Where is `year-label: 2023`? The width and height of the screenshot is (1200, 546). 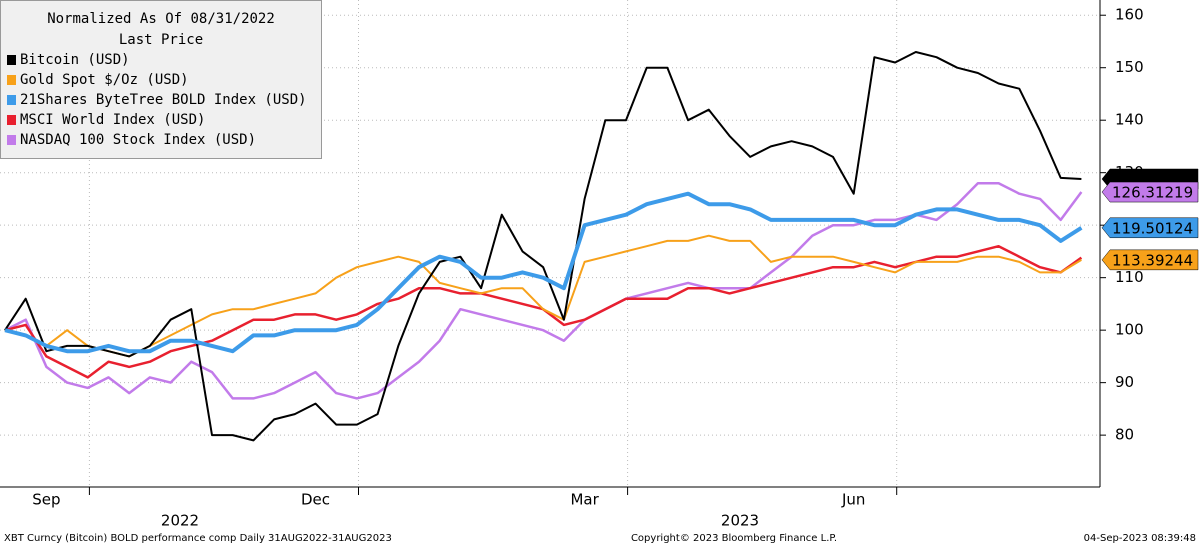 year-label: 2023 is located at coordinates (740, 521).